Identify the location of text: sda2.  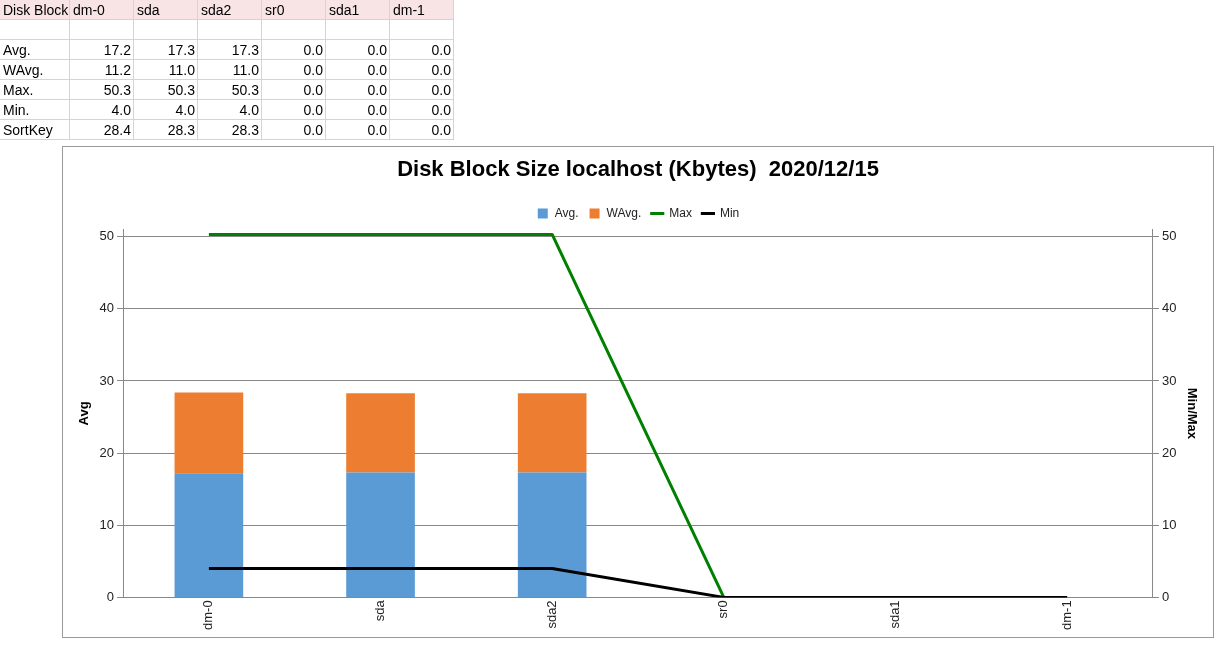
(216, 10).